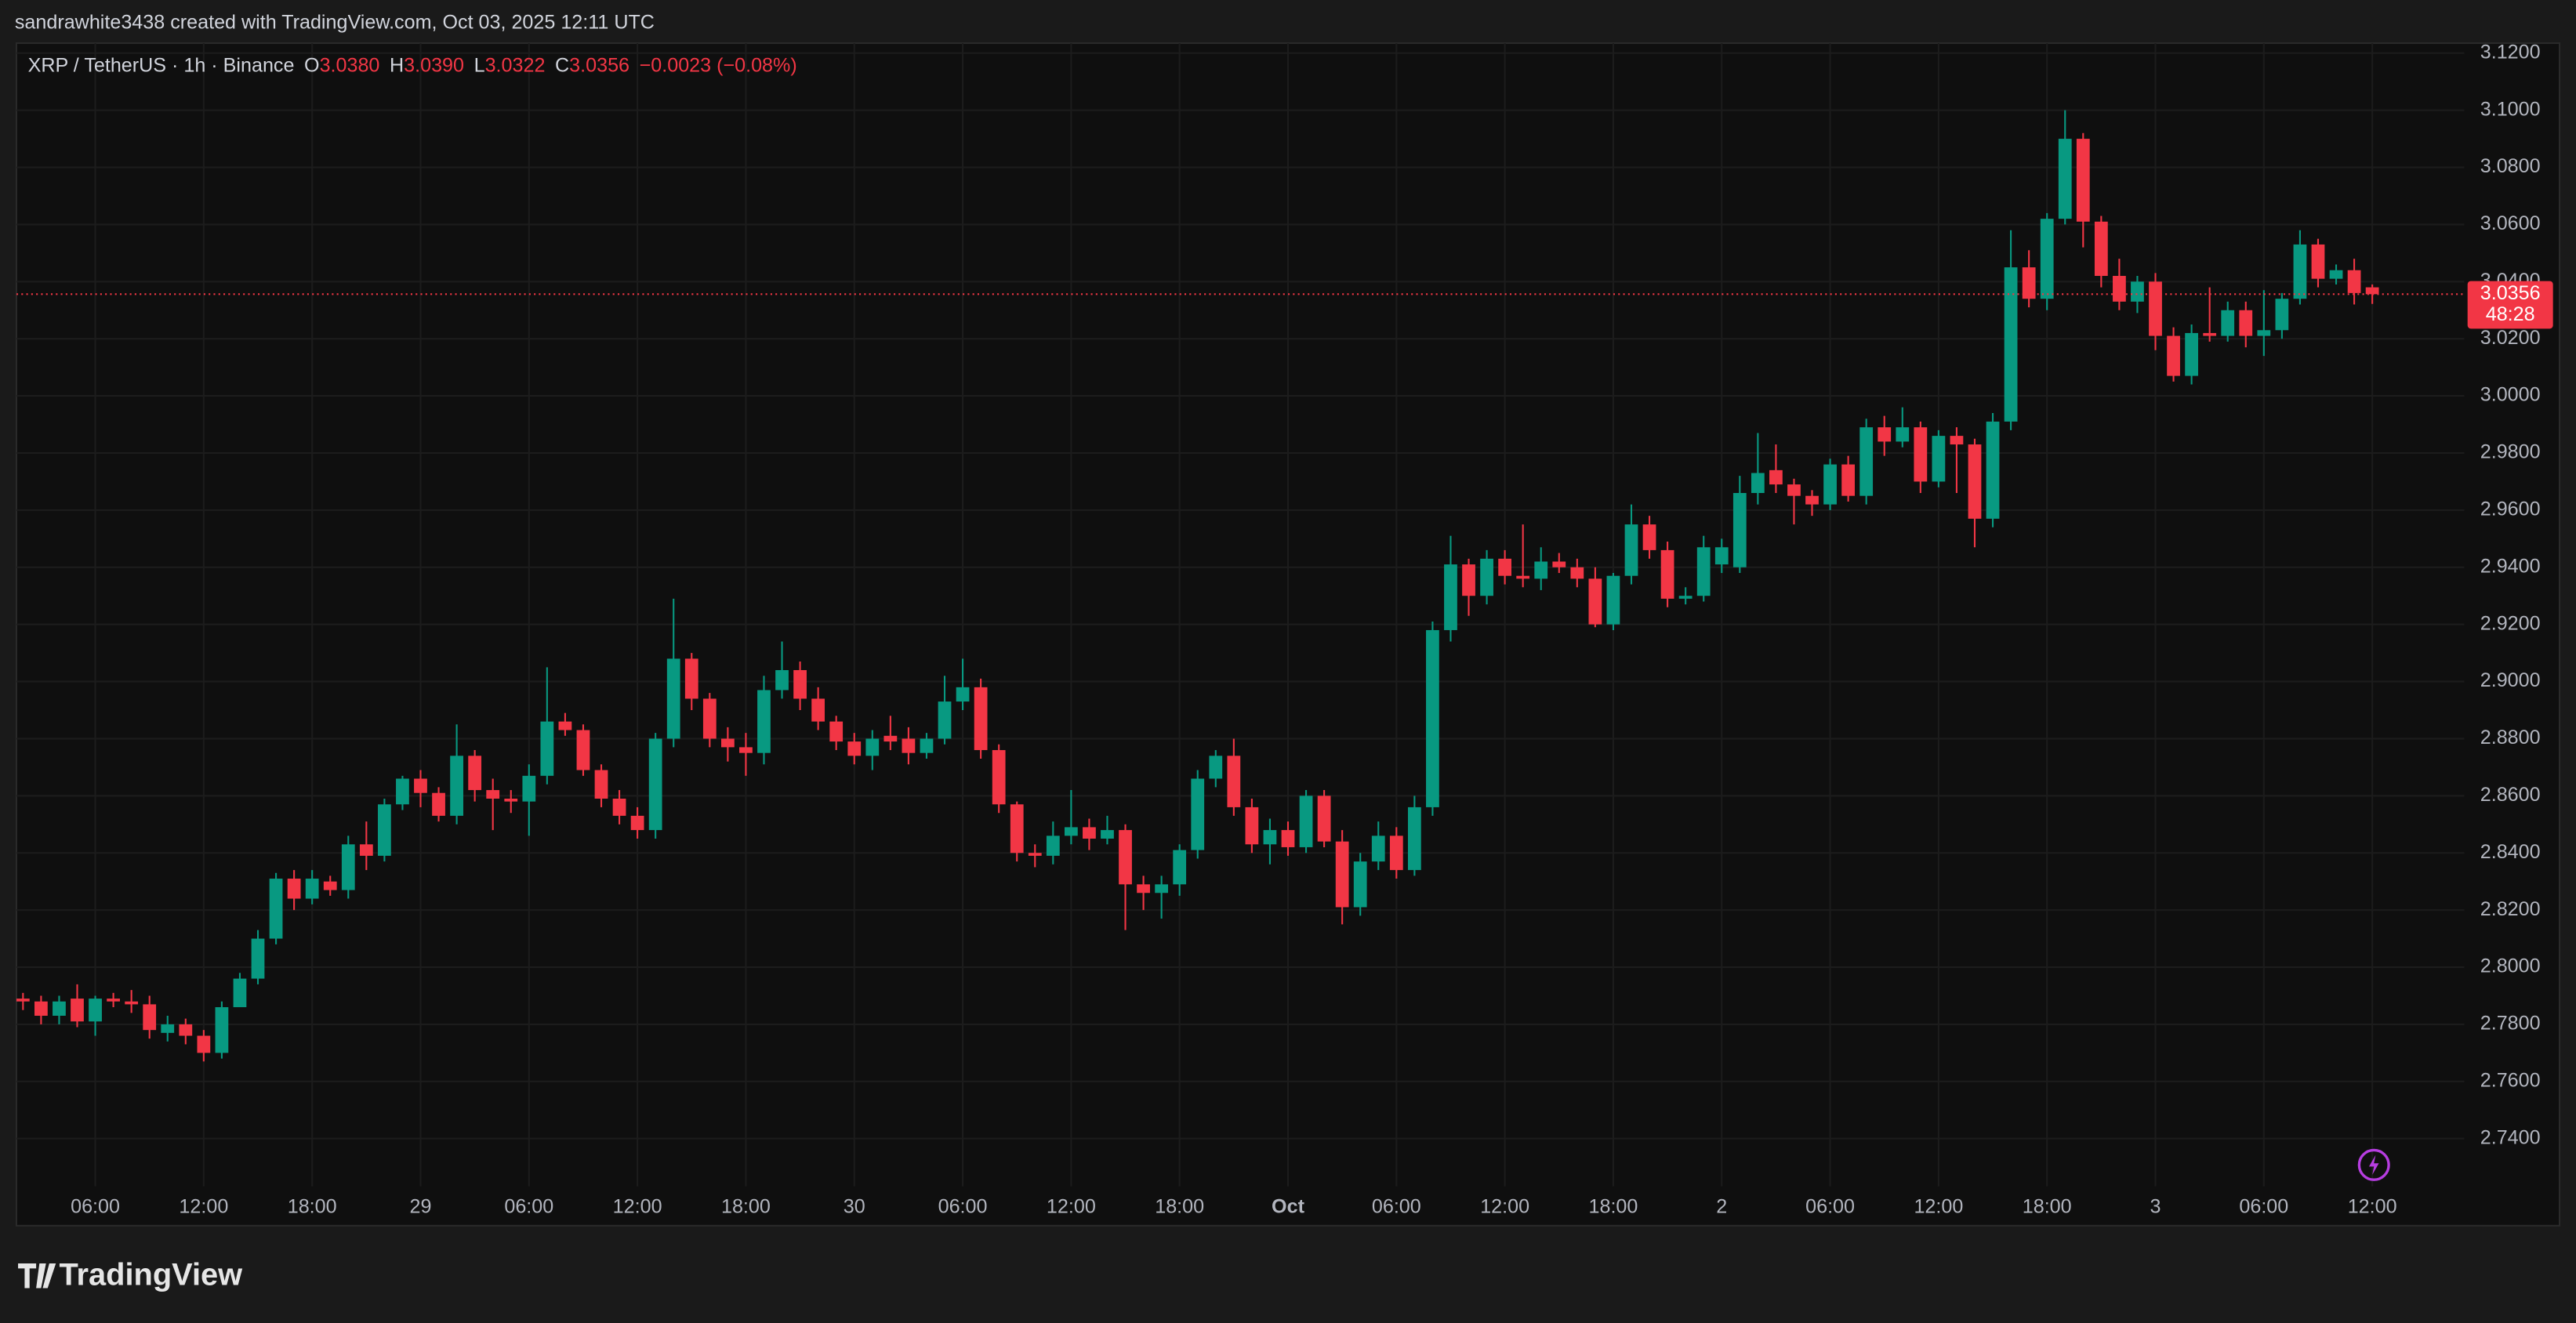 This screenshot has height=1323, width=2576. I want to click on x-tick-label: 2, so click(1721, 1206).